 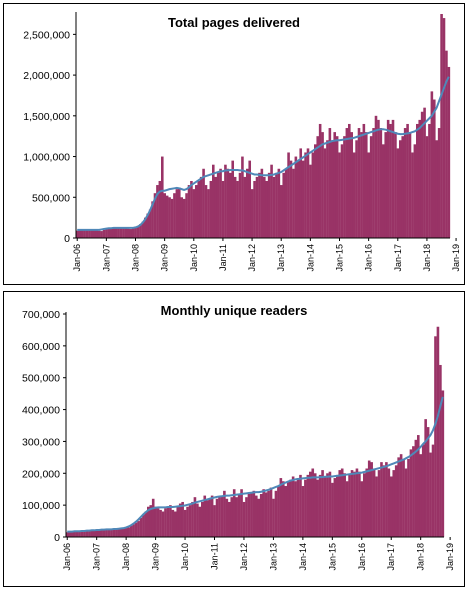 I want to click on x-tick-label: Jan-14, so click(x=303, y=557).